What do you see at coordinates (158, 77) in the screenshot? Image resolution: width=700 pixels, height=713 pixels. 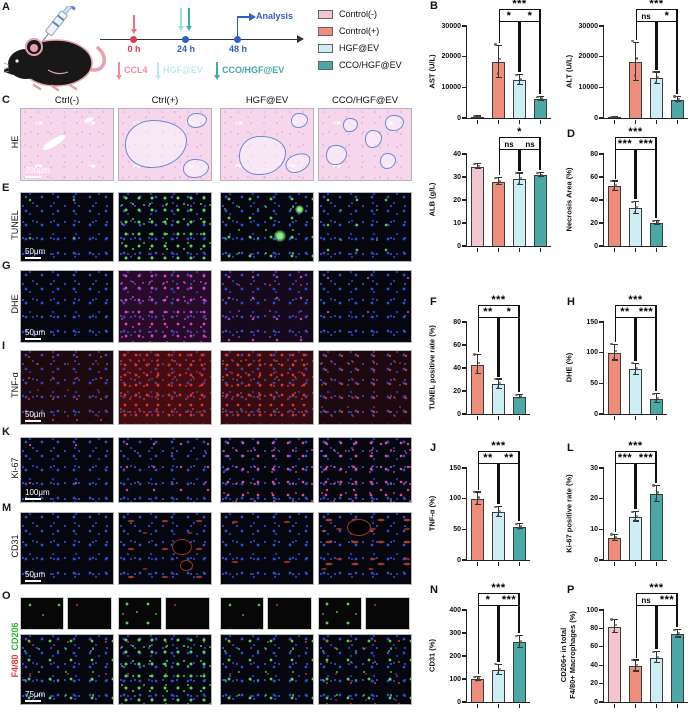 I see `hgfev-legend-arrowhead-icon` at bounding box center [158, 77].